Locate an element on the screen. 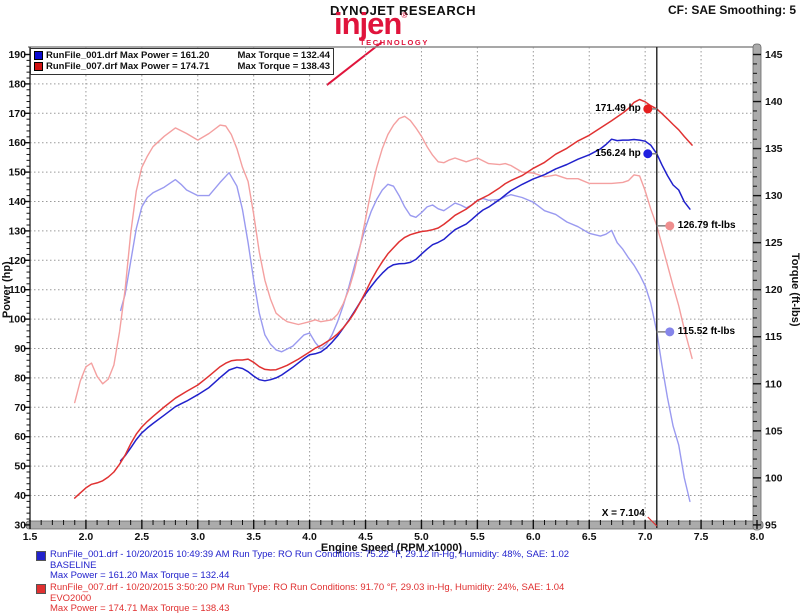 This screenshot has width=800, height=616. y-left-tick-label: 100 is located at coordinates (17, 320).